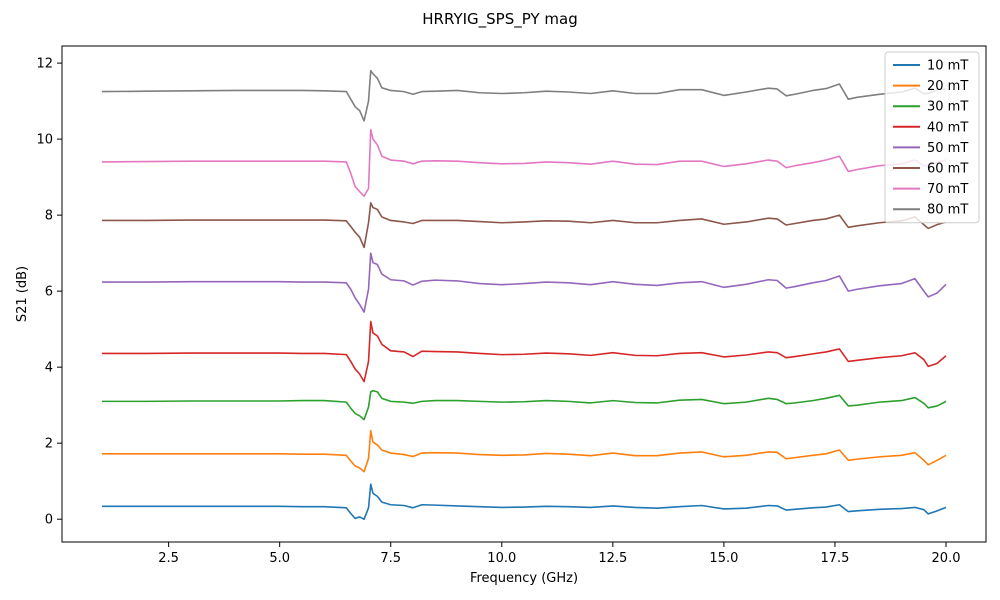 Image resolution: width=1000 pixels, height=600 pixels. What do you see at coordinates (723, 558) in the screenshot?
I see `x-tick-label: 15.0` at bounding box center [723, 558].